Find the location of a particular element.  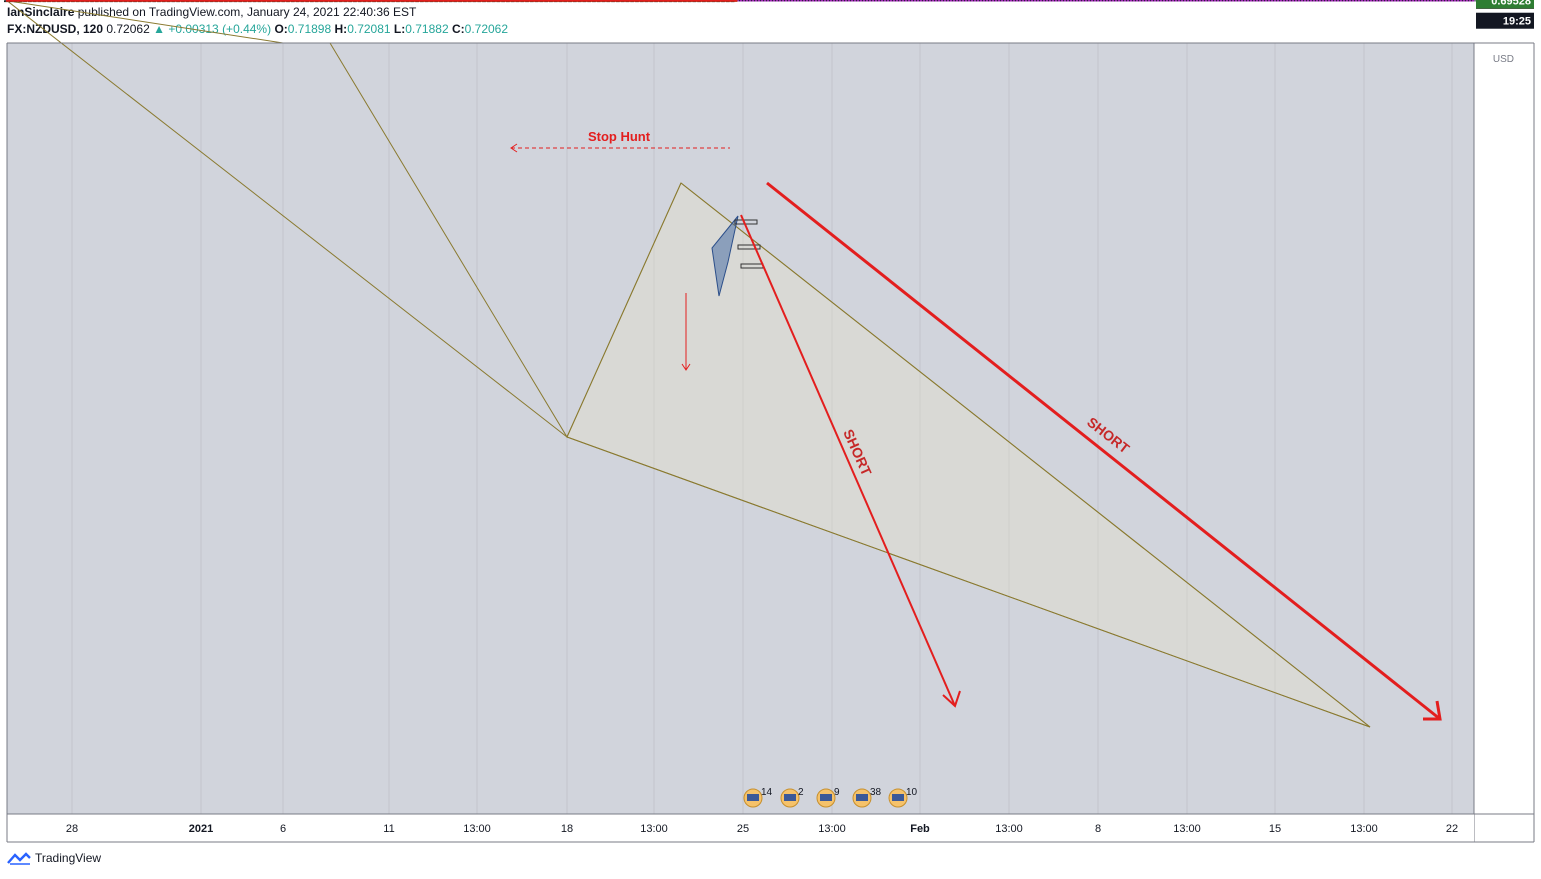

high-value: 0.72081 is located at coordinates (369, 29).